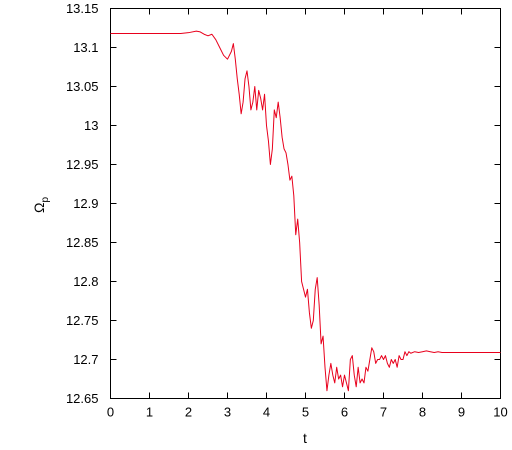 The image size is (512, 450). What do you see at coordinates (85, 281) in the screenshot?
I see `y-tick-label: 12.8` at bounding box center [85, 281].